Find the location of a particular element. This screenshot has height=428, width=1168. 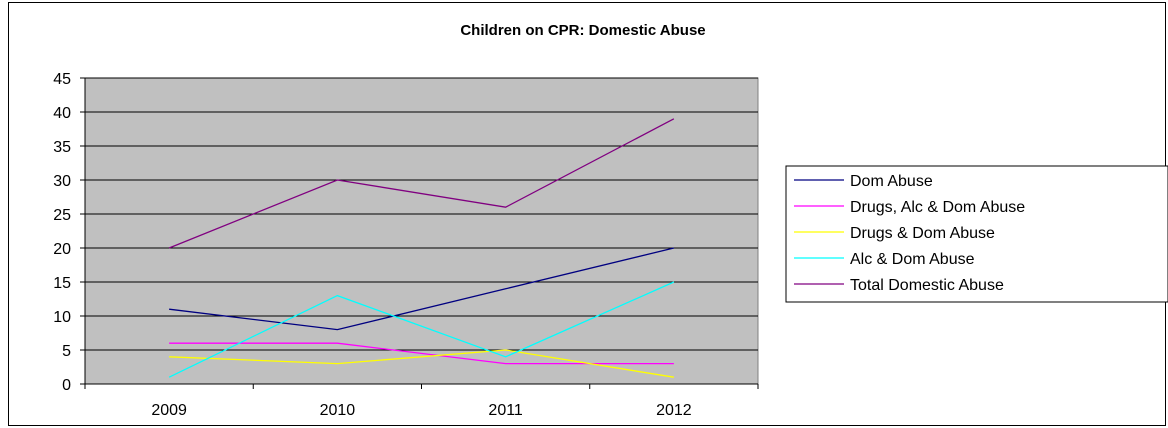

legend-label: Total Domestic Abuse is located at coordinates (927, 285).